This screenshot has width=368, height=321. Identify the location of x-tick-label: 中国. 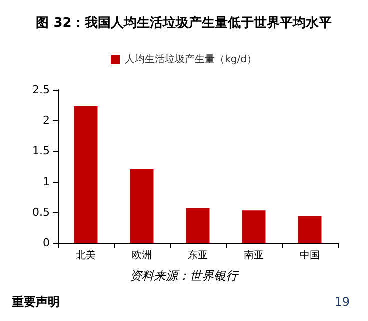
(310, 256).